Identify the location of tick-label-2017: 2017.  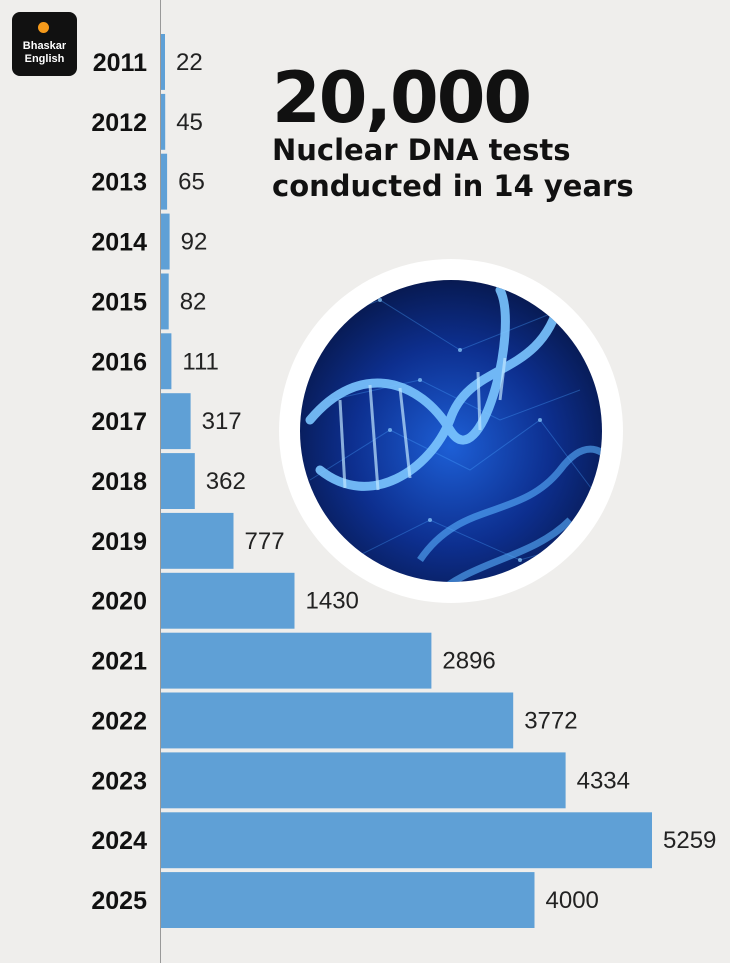
(119, 422).